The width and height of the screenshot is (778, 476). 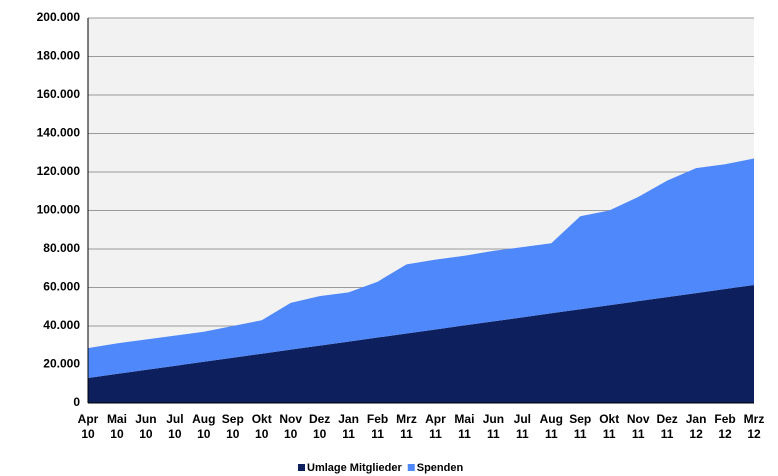 I want to click on x-tick-label: Mrz 12, so click(x=754, y=426).